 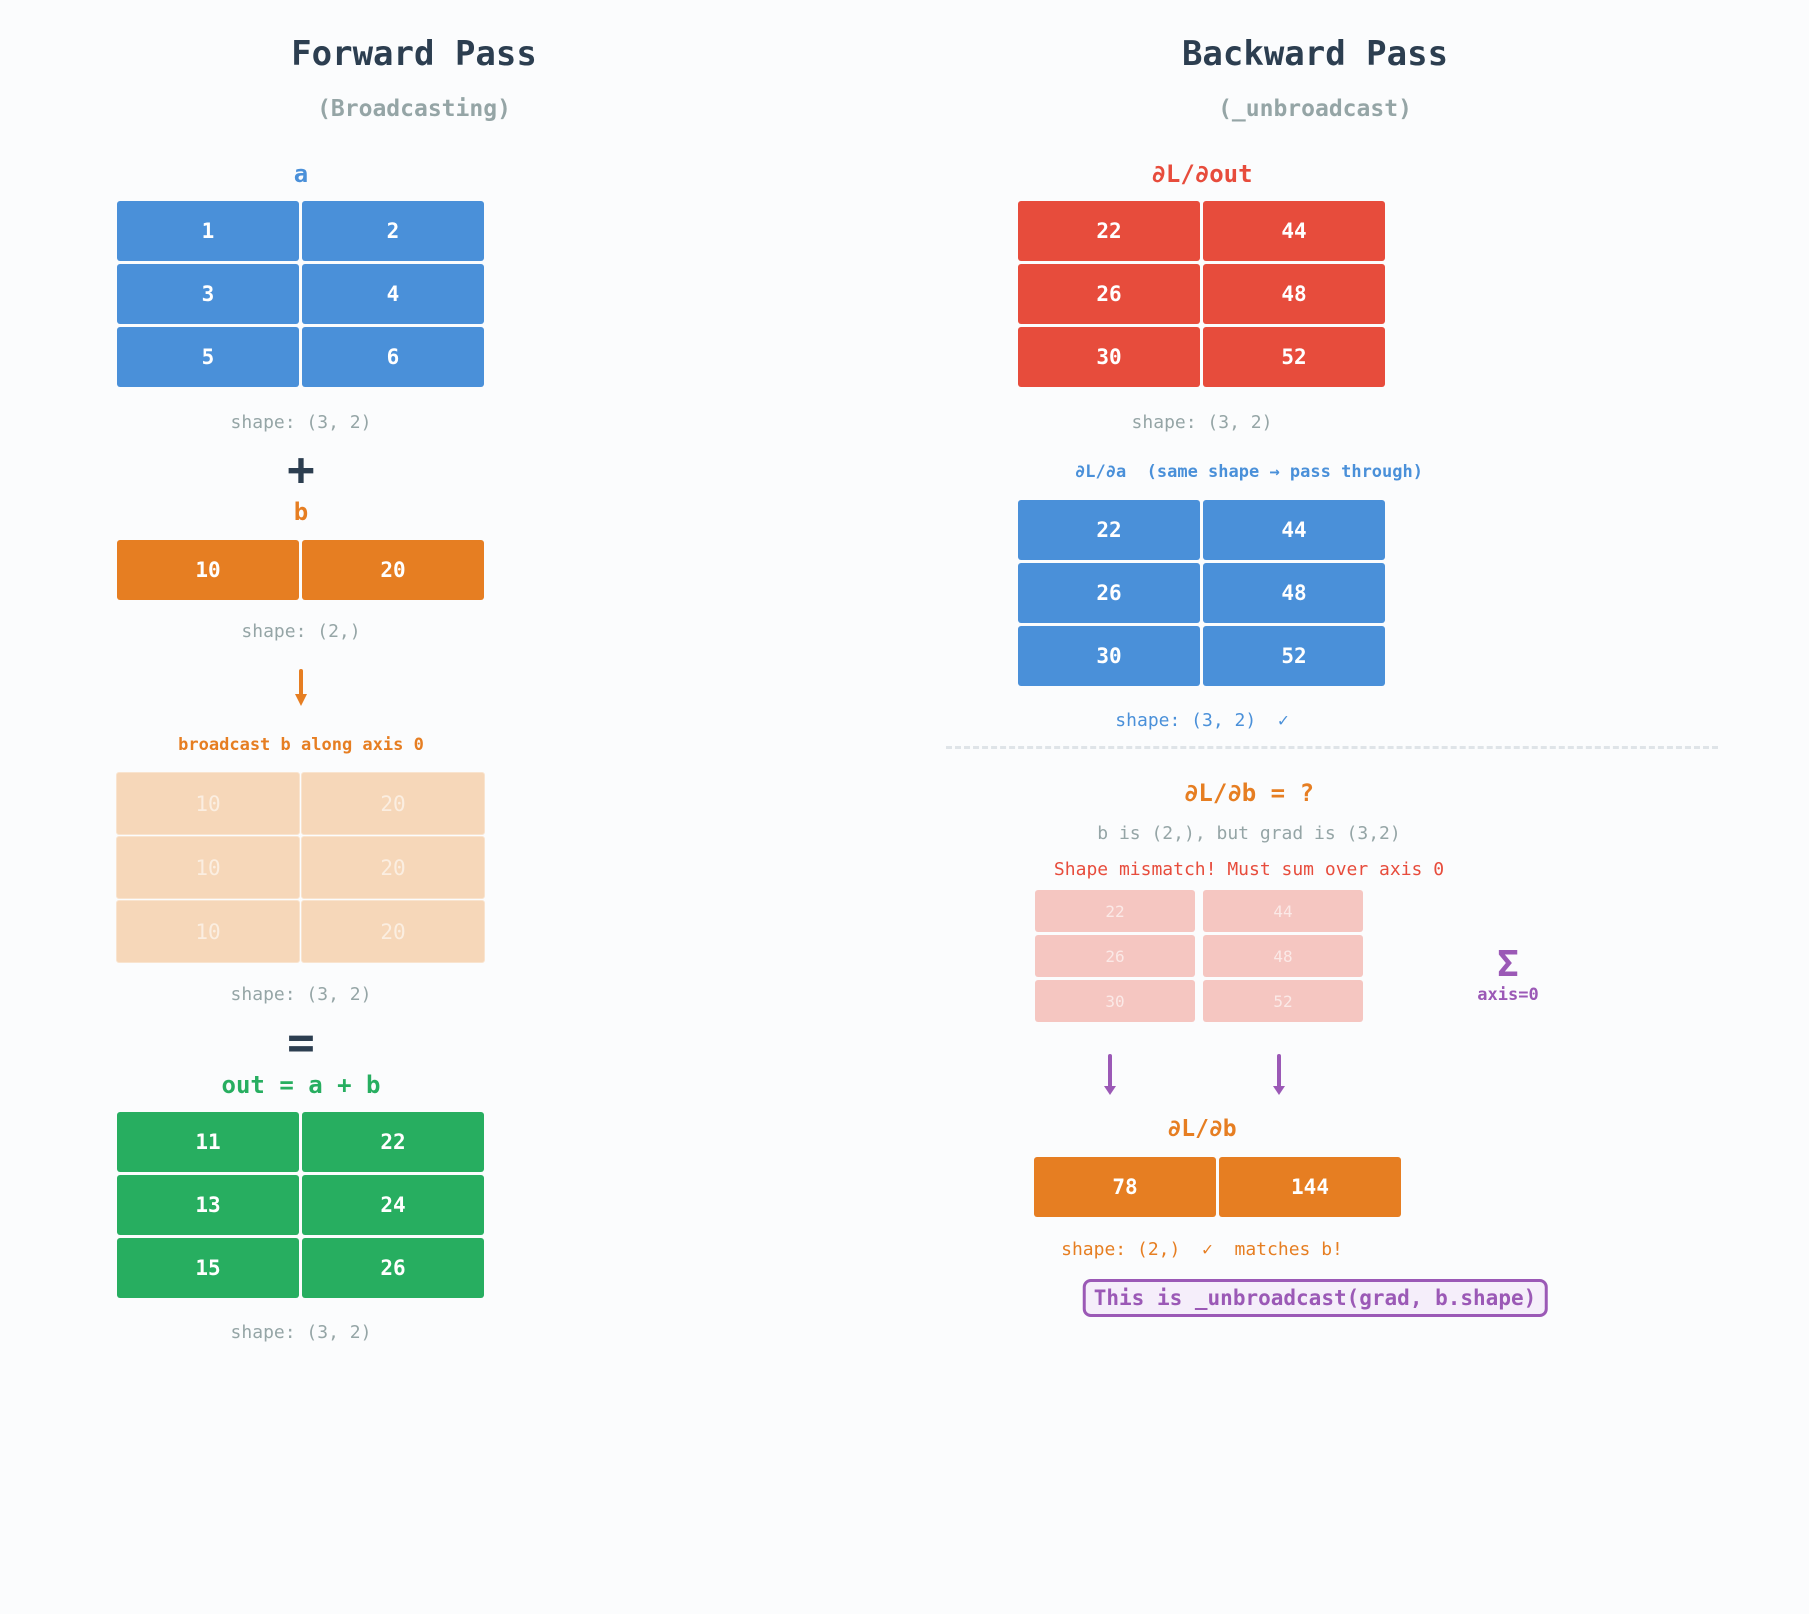 I want to click on equals-operator: =, so click(x=301, y=1042).